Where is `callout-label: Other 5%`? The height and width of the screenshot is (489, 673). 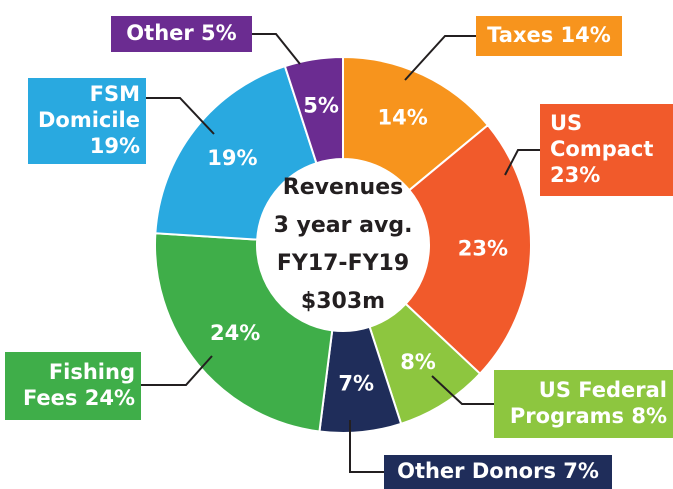 callout-label: Other 5% is located at coordinates (181, 33).